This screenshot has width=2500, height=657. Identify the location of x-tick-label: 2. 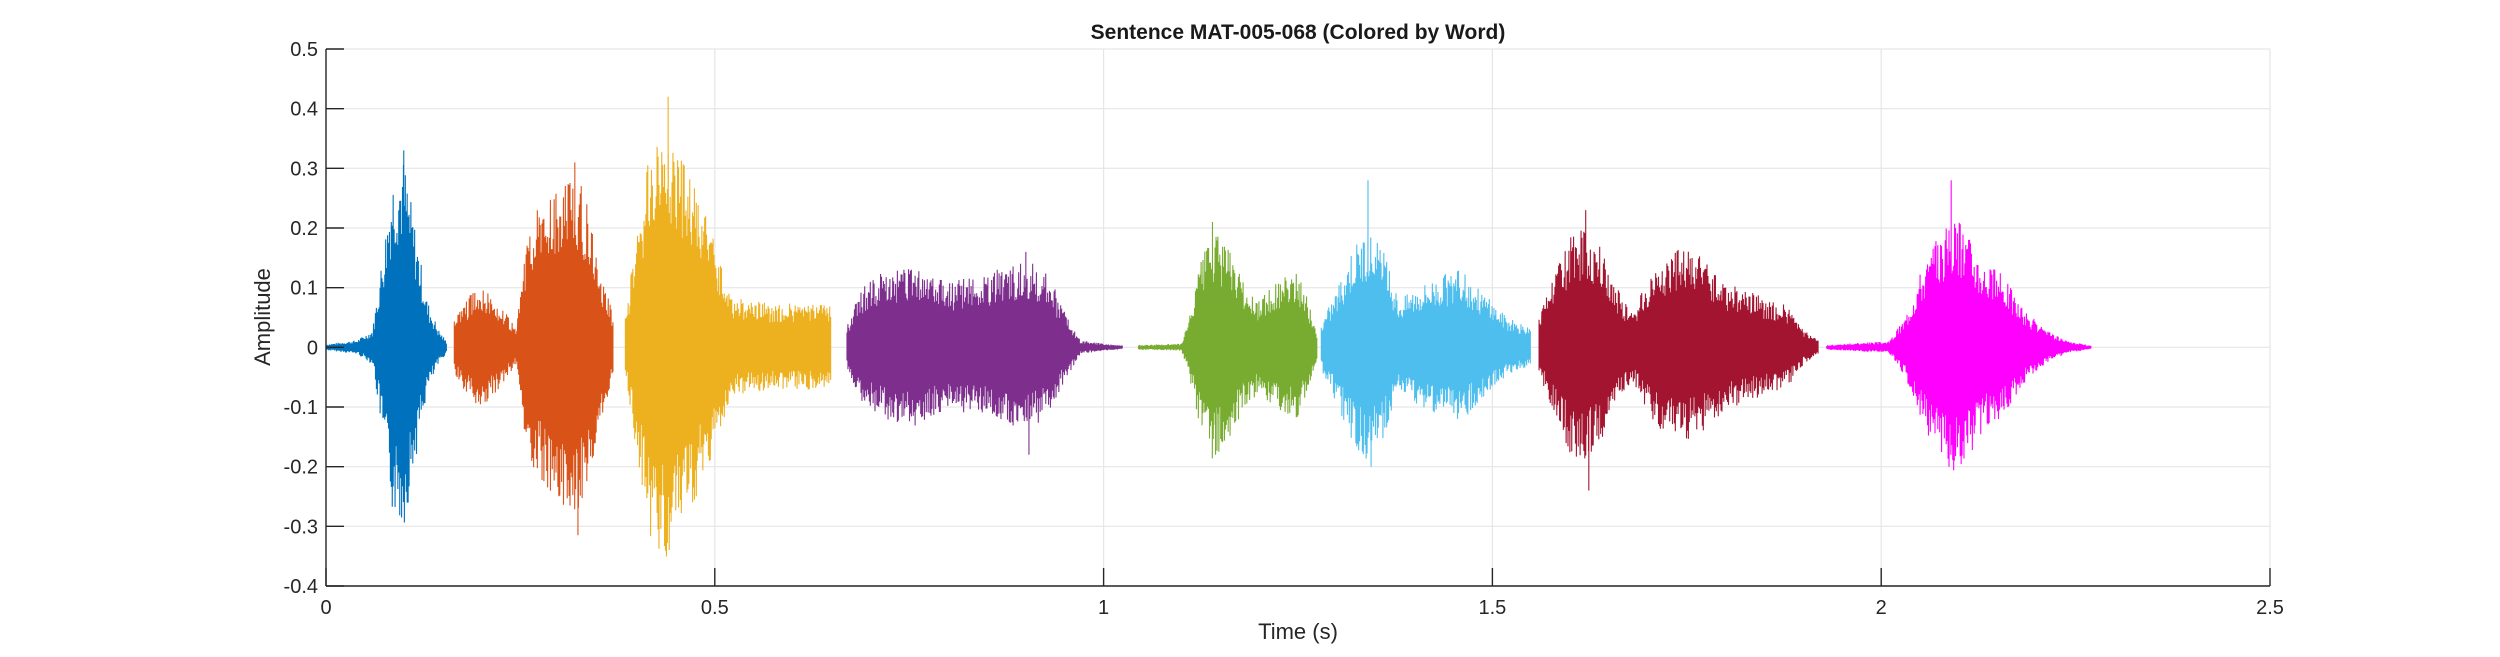
(1881, 608).